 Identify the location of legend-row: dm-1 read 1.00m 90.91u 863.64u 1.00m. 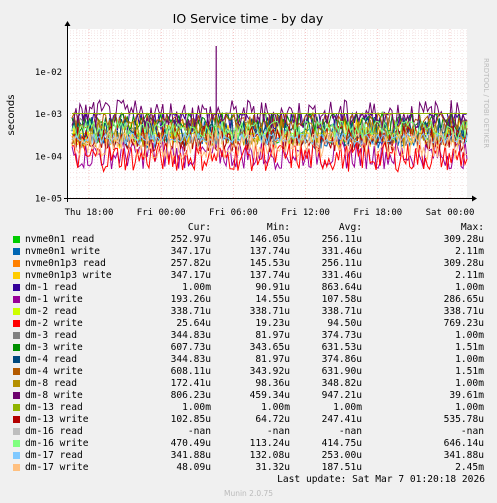
(248, 288).